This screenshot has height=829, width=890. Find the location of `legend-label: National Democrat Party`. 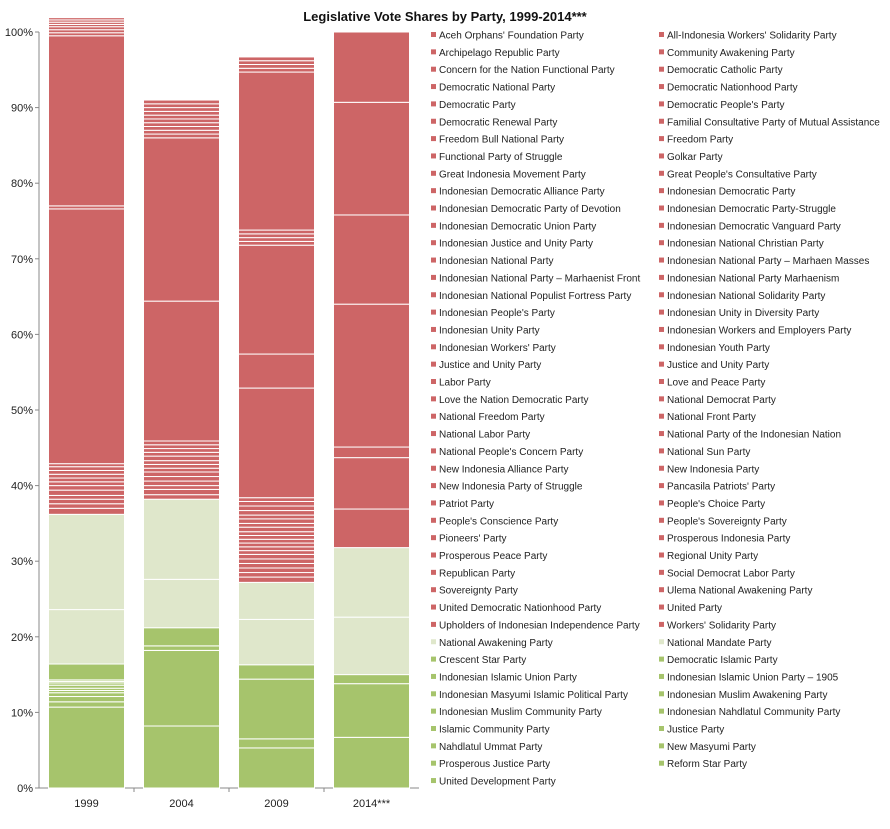

legend-label: National Democrat Party is located at coordinates (721, 400).